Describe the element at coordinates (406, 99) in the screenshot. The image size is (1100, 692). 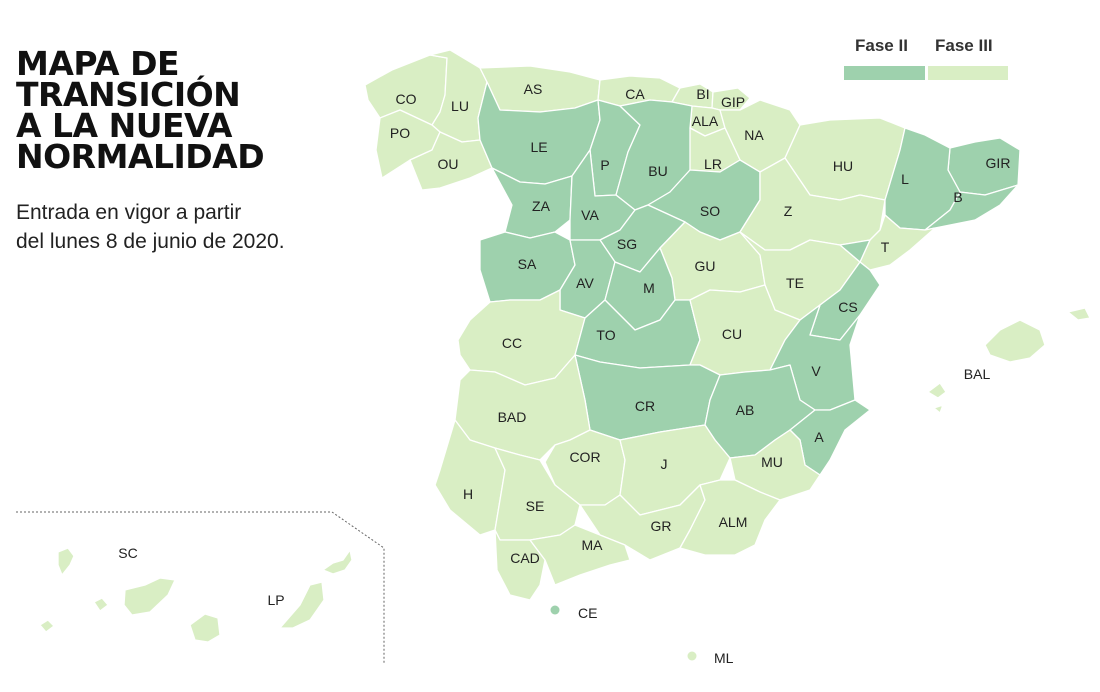
I see `province-label-co: CO` at that location.